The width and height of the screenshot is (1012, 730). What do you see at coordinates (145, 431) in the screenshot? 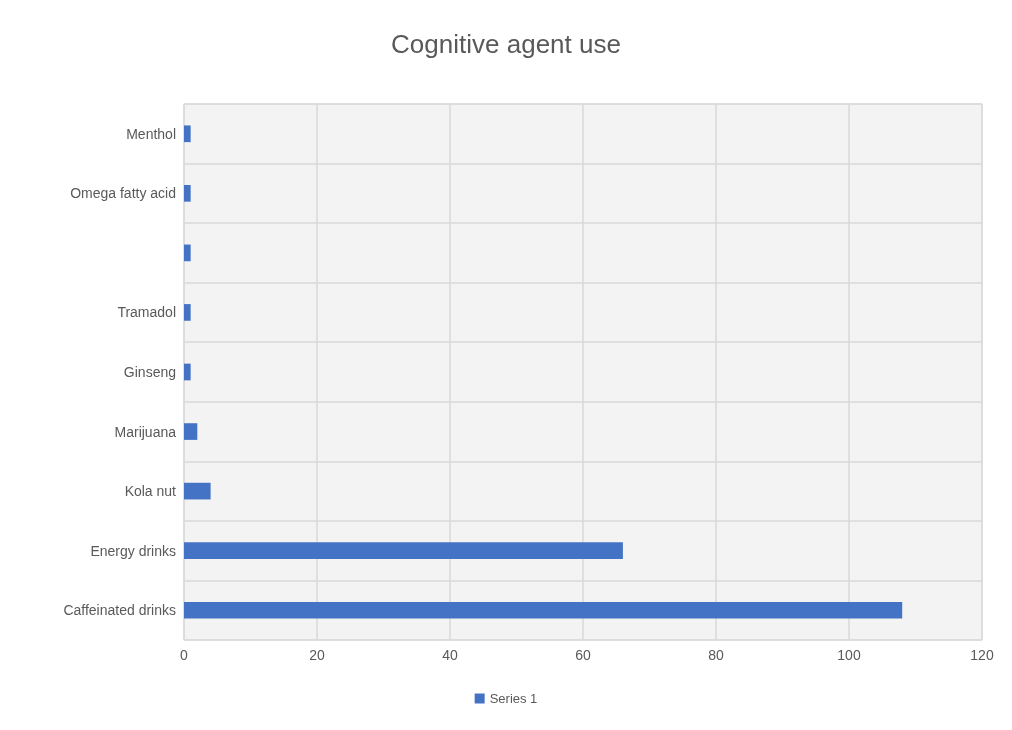
I see `y-tick-label: Marijuana` at bounding box center [145, 431].